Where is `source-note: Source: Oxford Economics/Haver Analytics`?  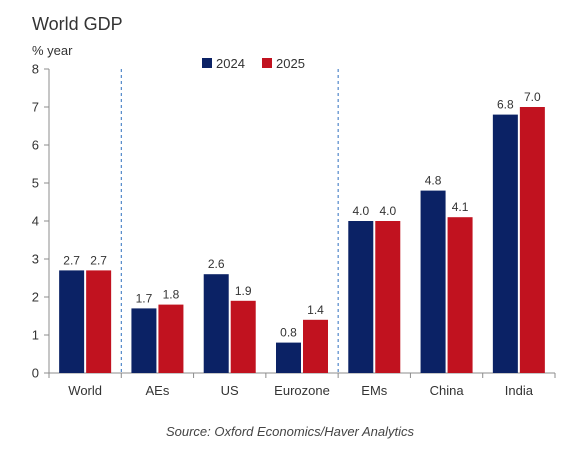 source-note: Source: Oxford Economics/Haver Analytics is located at coordinates (290, 431).